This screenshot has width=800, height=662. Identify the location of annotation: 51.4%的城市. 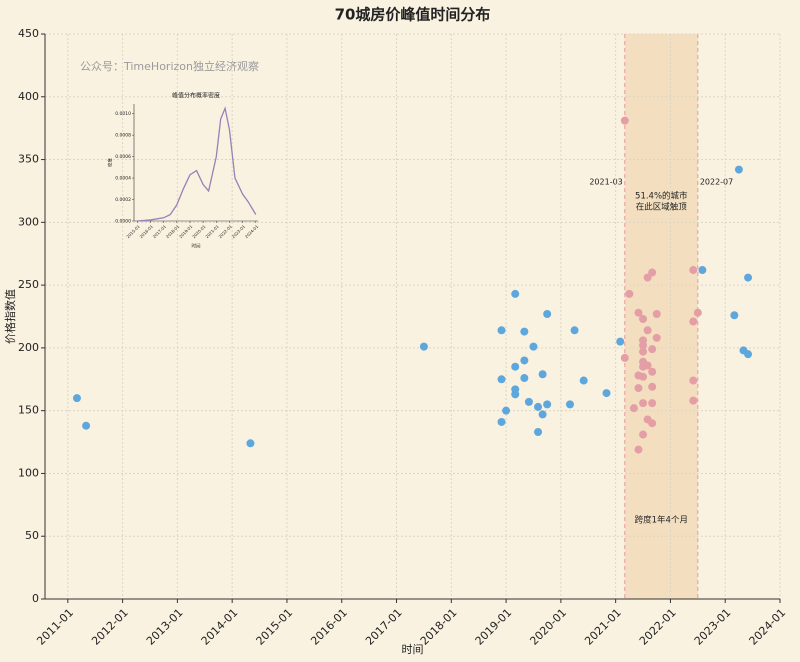
(661, 196).